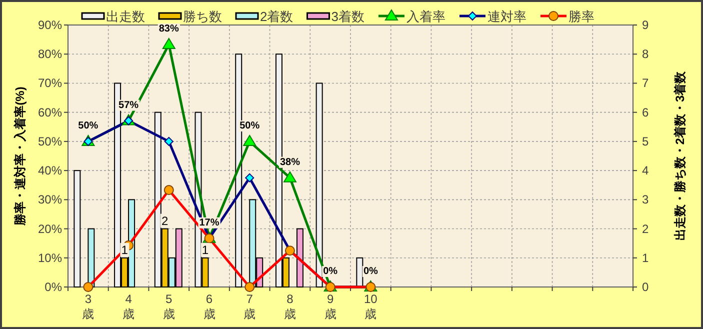  I want to click on legend-label: 入着率, so click(426, 16).